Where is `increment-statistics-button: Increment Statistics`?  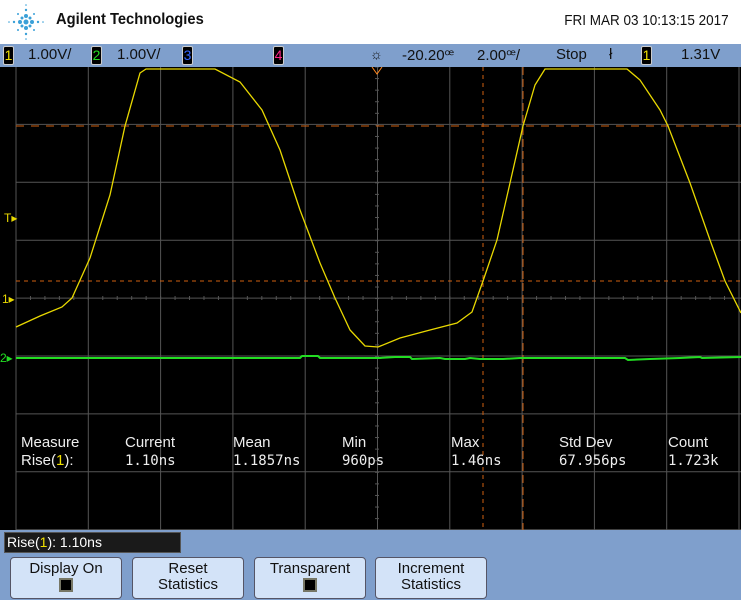 increment-statistics-button: Increment Statistics is located at coordinates (431, 578).